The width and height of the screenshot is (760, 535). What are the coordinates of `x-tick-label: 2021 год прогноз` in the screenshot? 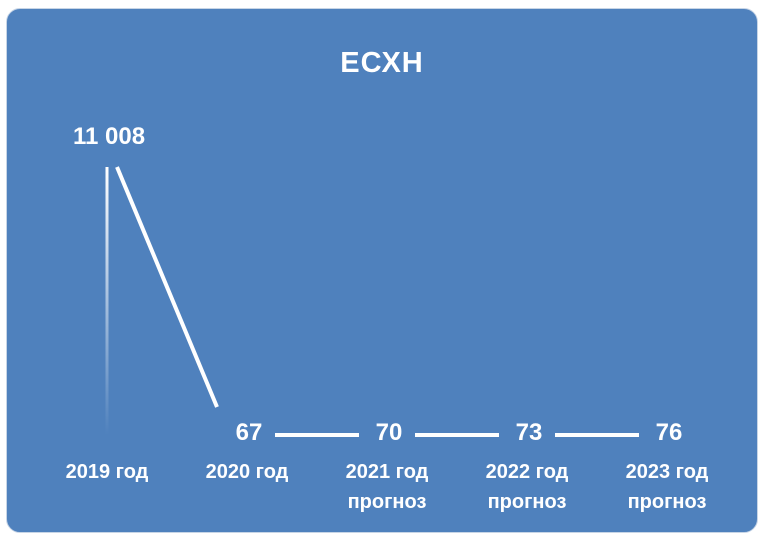 It's located at (387, 487).